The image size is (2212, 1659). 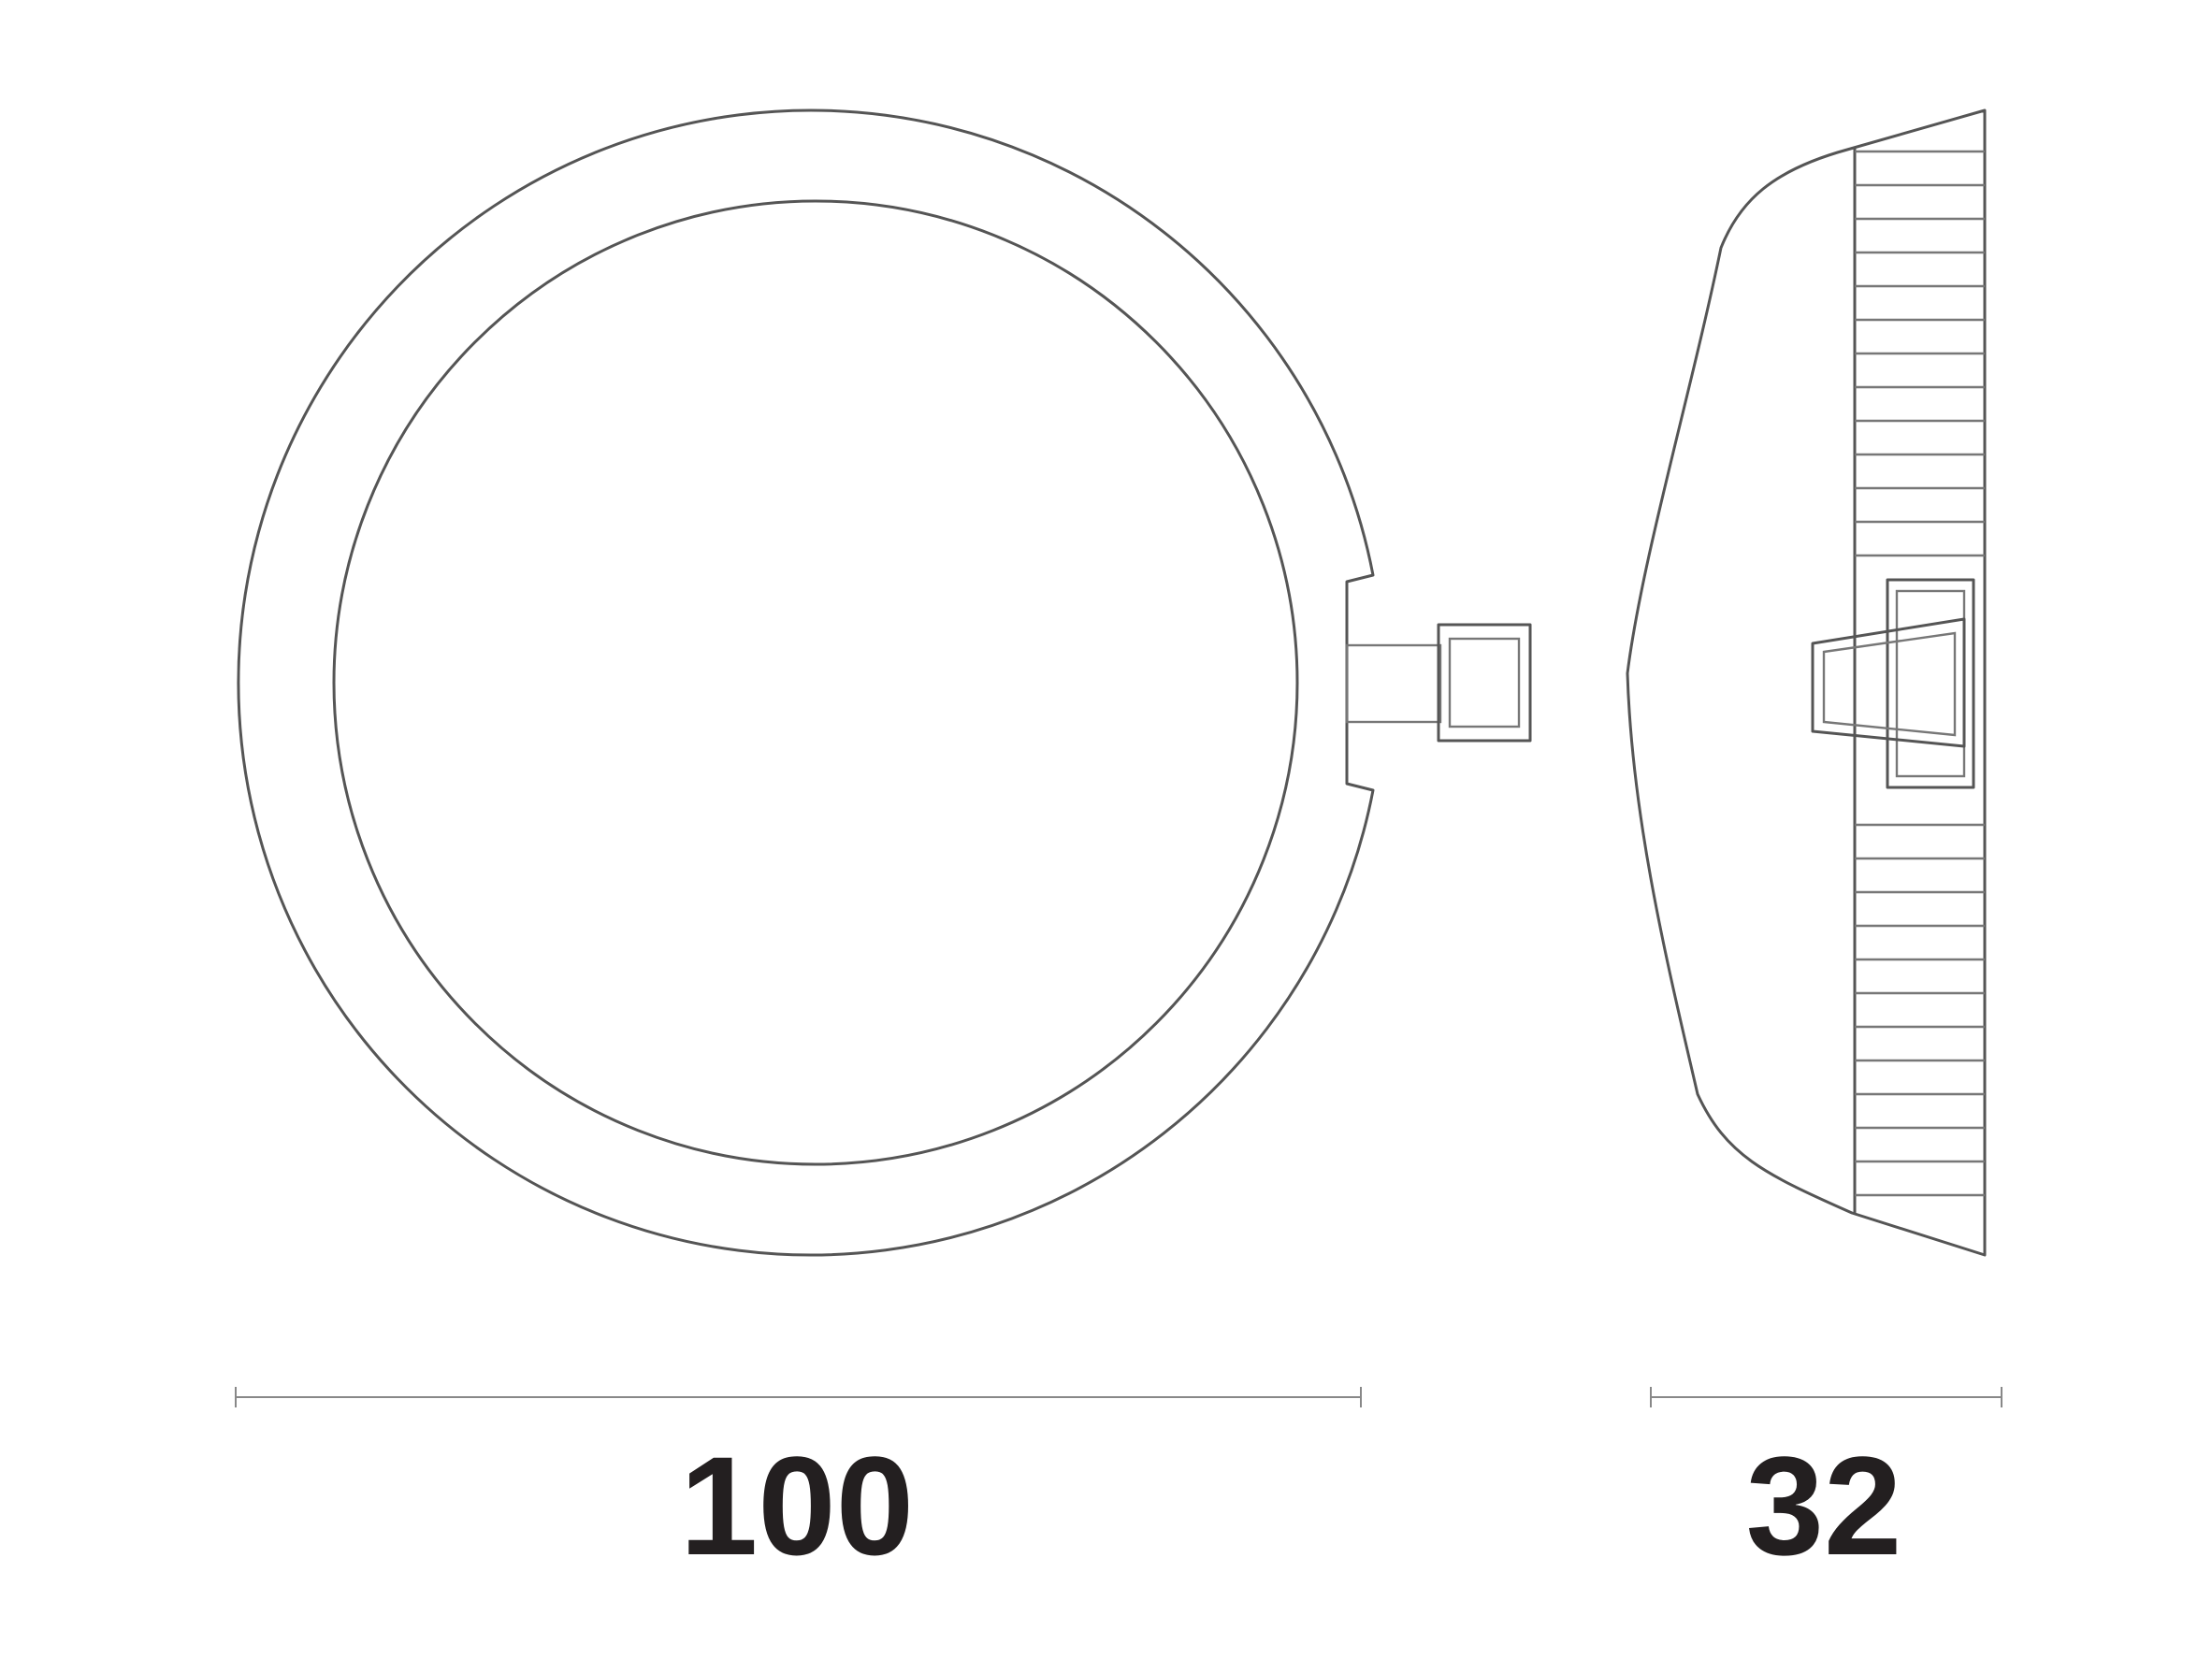 I want to click on side-clip-arm, so click(x=1889, y=683).